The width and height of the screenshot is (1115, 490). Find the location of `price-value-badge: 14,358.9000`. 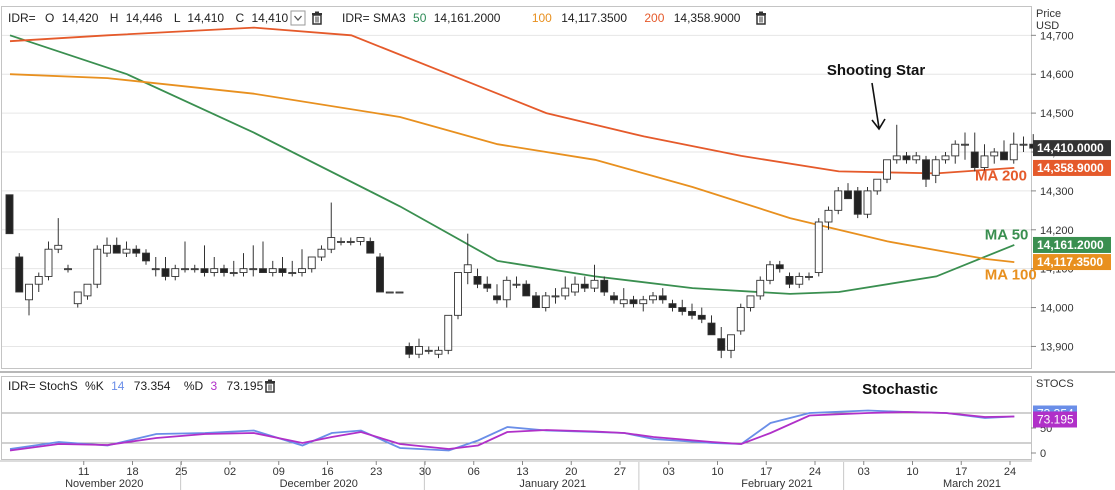

price-value-badge: 14,358.9000 is located at coordinates (1072, 167).